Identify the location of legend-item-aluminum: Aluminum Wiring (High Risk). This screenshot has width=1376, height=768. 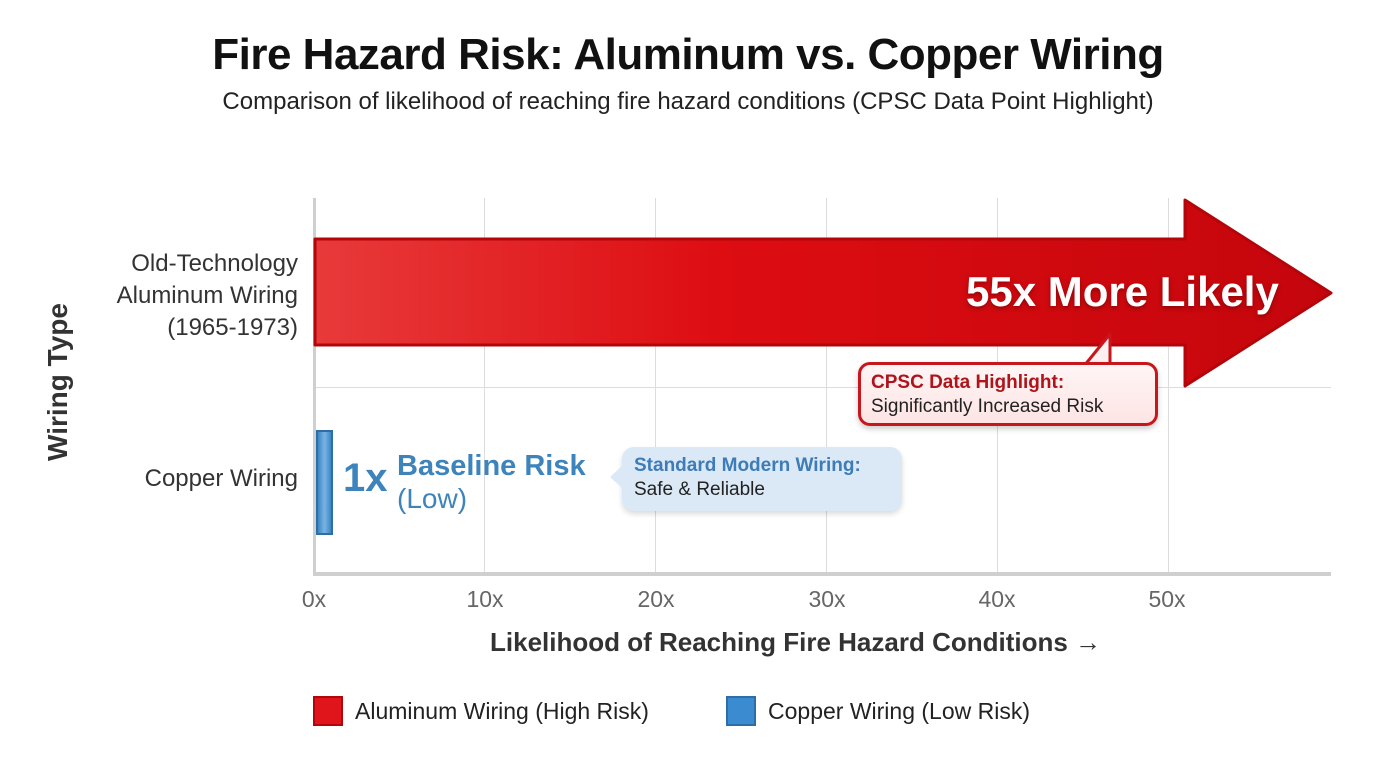
(481, 711).